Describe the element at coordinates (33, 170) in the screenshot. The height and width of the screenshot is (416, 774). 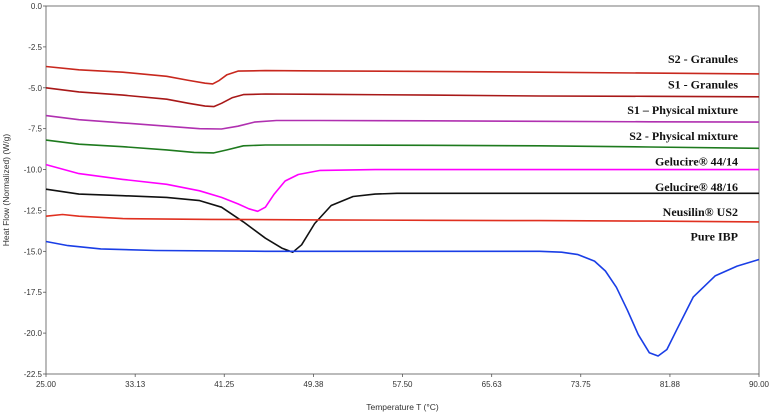
I see `y-tick-label: -10.0` at that location.